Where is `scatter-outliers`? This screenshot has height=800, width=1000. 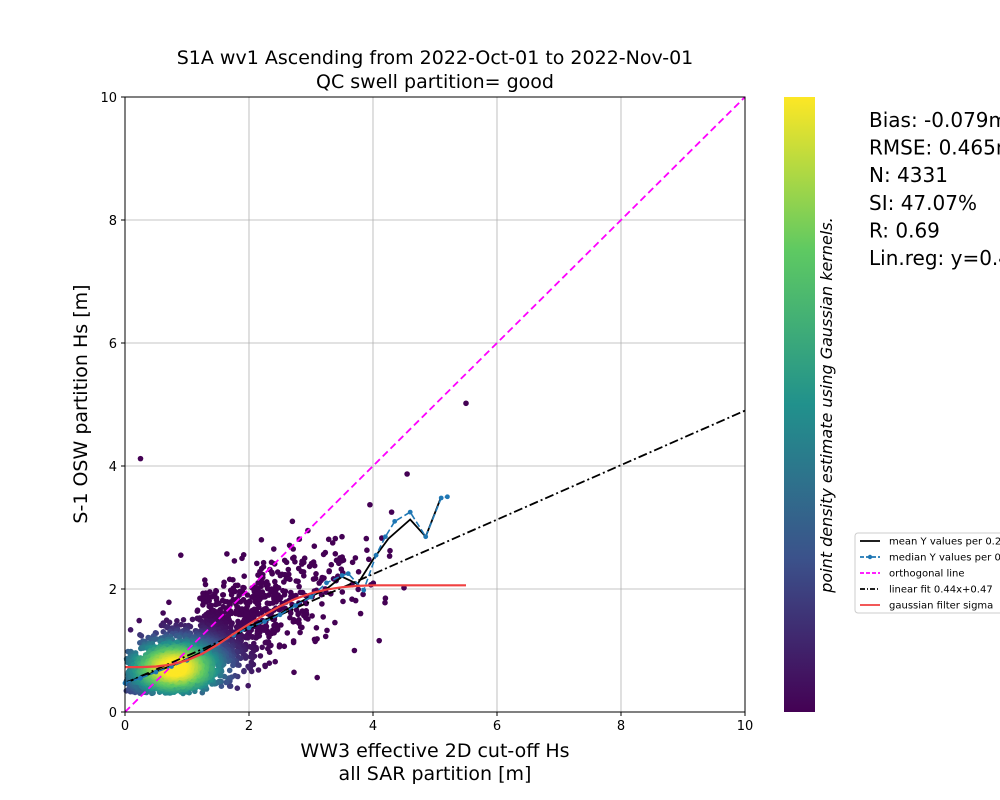 scatter-outliers is located at coordinates (303, 540).